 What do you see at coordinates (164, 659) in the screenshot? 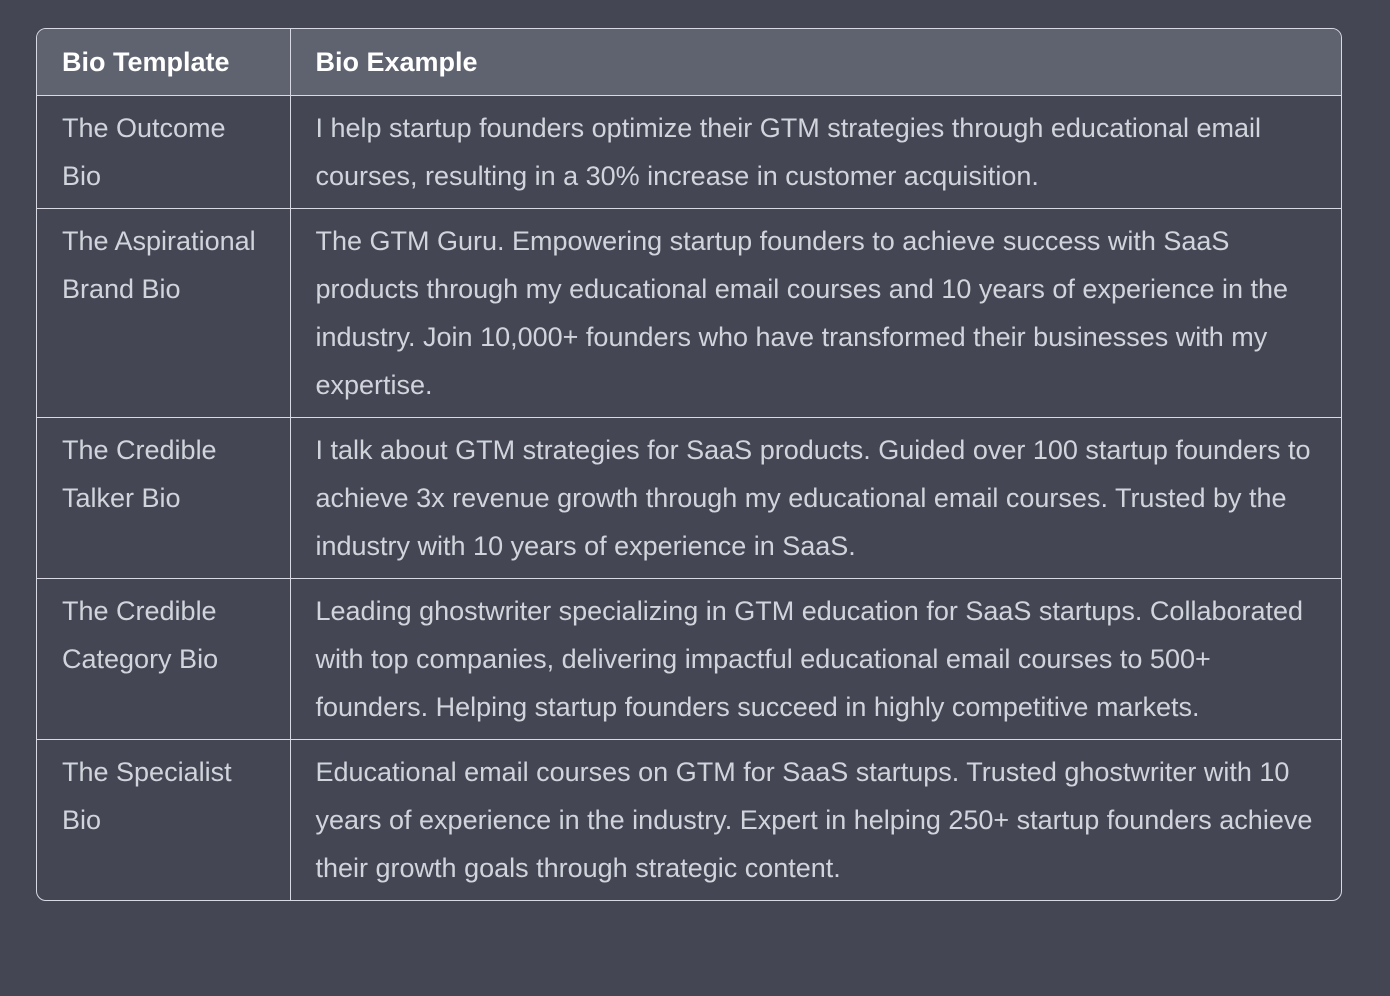
I see `bio-template-cell: The Credible Category Bio` at bounding box center [164, 659].